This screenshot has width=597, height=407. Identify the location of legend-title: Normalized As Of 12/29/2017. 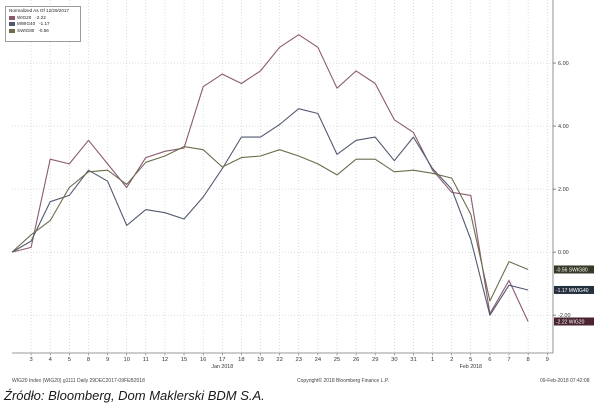
(39, 10).